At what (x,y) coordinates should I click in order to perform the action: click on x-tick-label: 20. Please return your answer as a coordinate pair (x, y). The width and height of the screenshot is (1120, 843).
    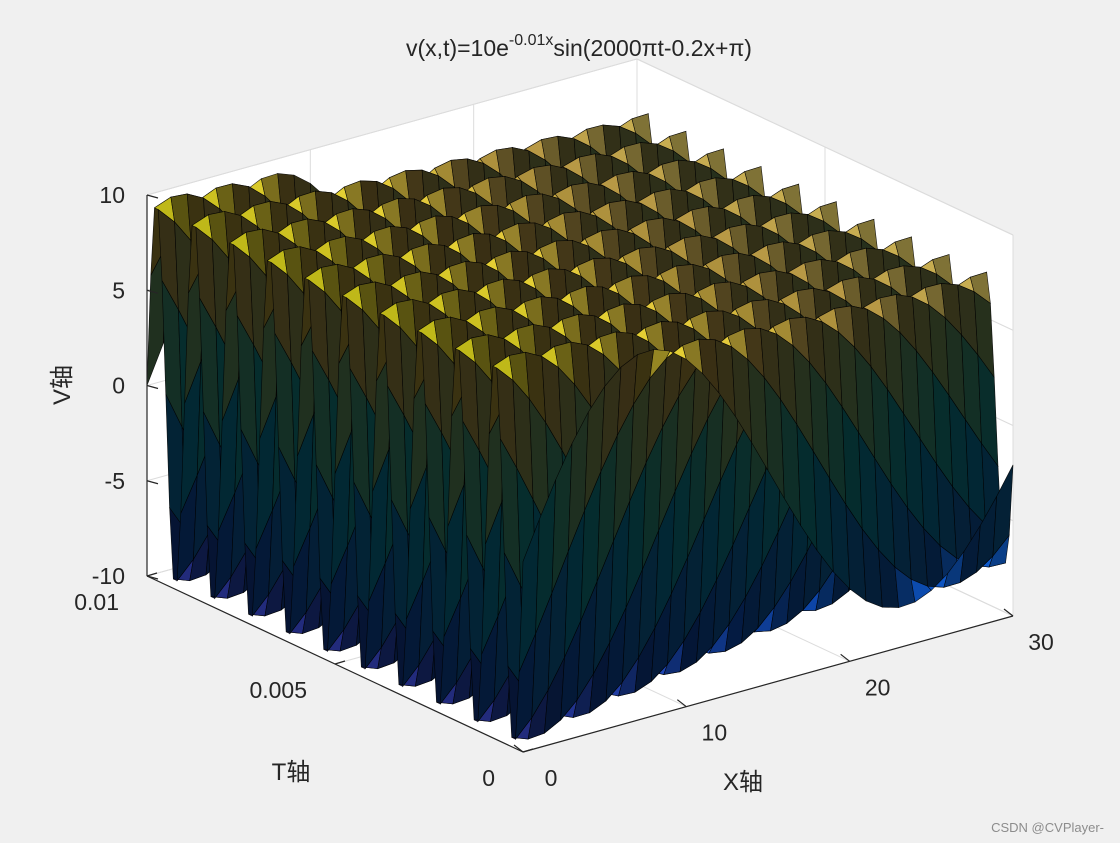
    Looking at the image, I should click on (878, 687).